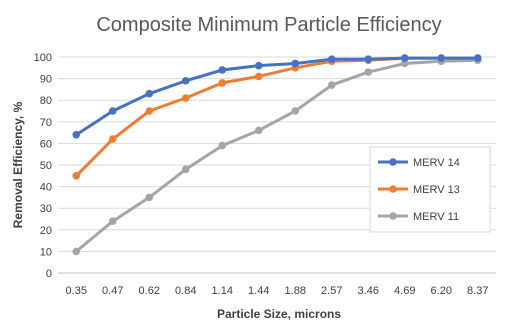 Image resolution: width=506 pixels, height=321 pixels. I want to click on x-tick-label: 3.46, so click(368, 291).